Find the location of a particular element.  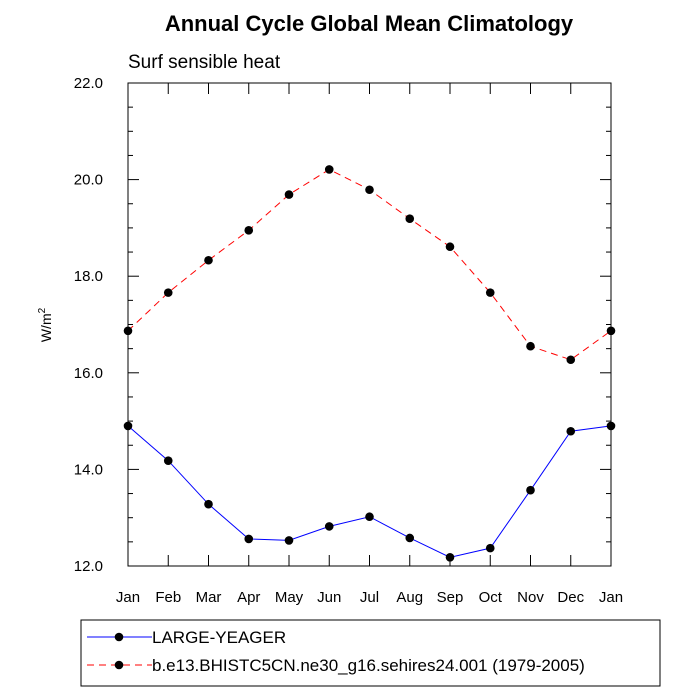

y-tick-label: 18.0 is located at coordinates (88, 276).